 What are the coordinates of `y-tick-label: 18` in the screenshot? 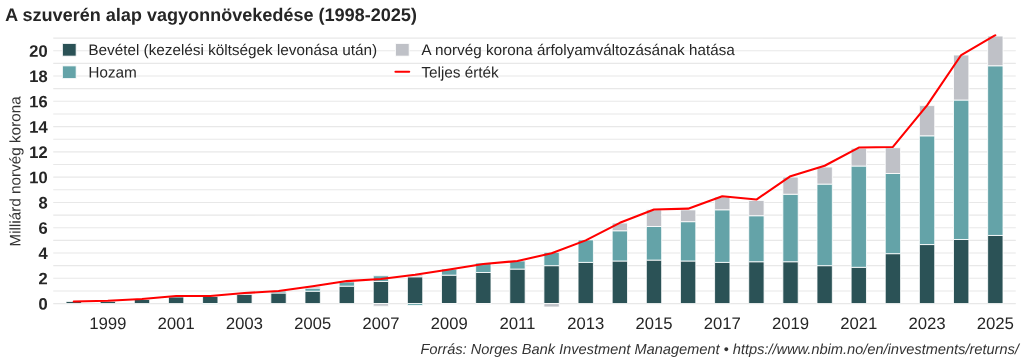 It's located at (39, 76).